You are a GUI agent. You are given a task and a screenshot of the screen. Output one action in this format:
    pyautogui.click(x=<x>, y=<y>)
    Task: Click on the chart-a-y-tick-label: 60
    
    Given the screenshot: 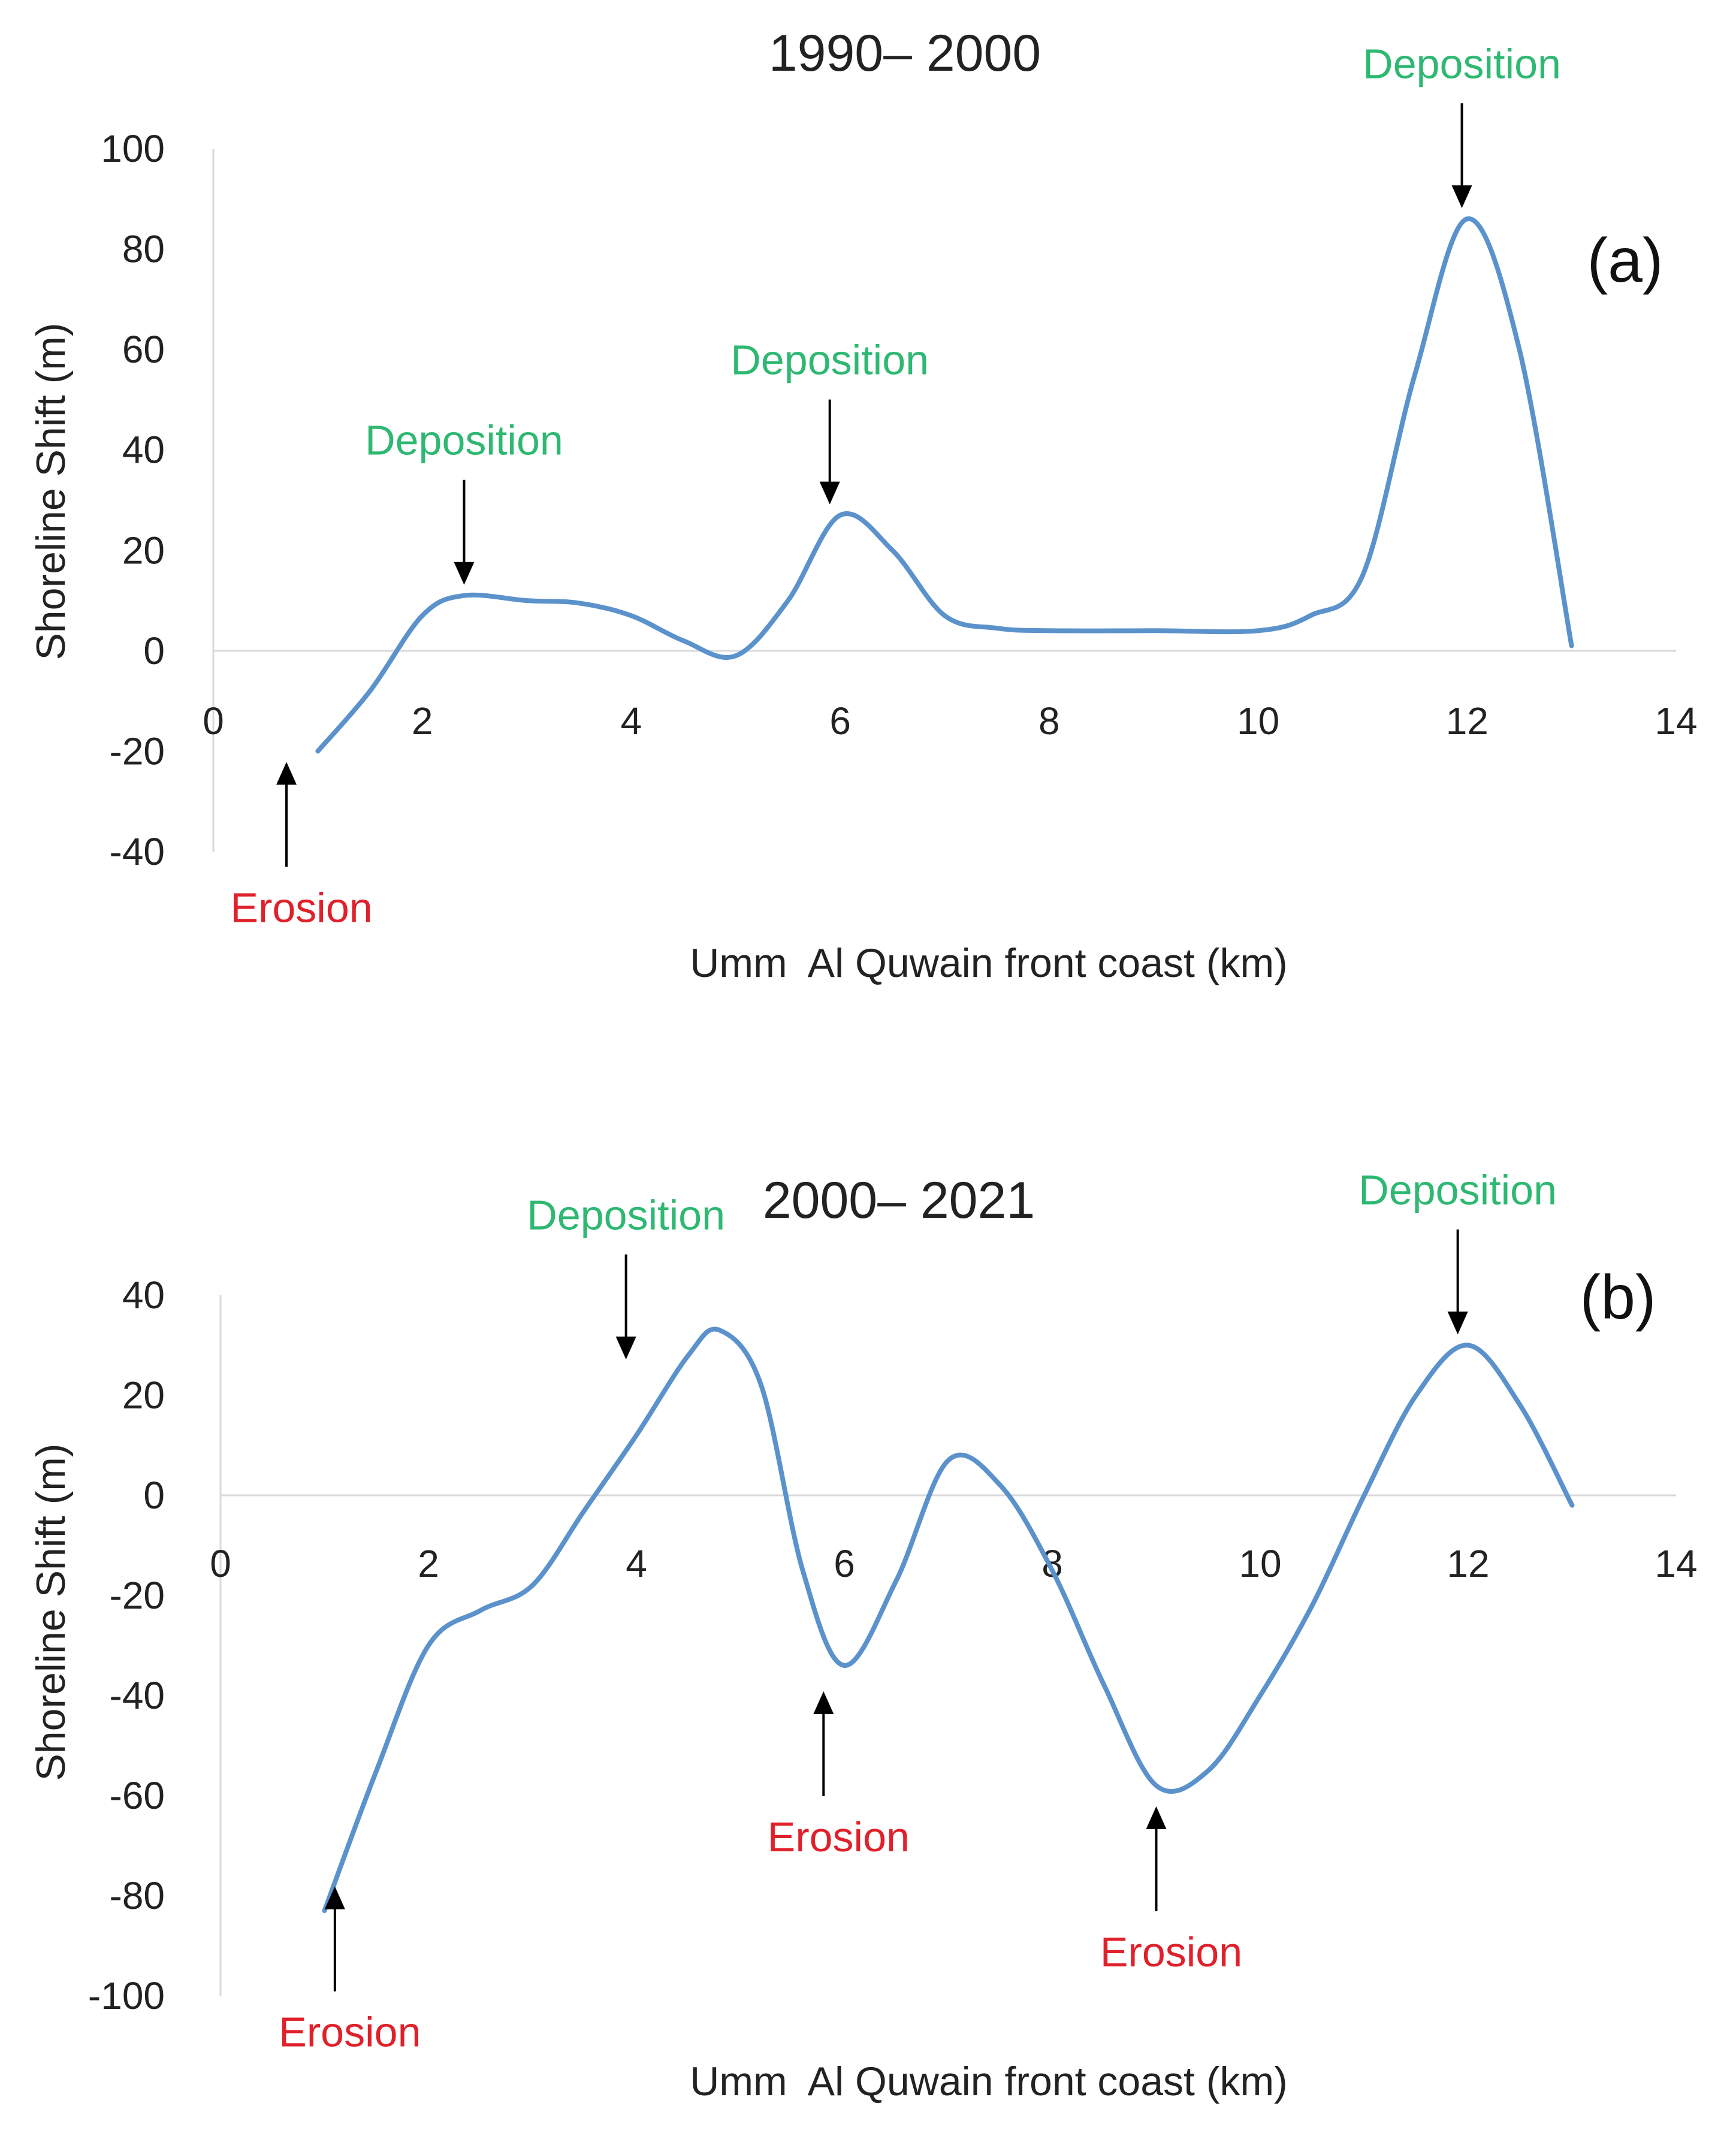 What is the action you would take?
    pyautogui.click(x=143, y=349)
    